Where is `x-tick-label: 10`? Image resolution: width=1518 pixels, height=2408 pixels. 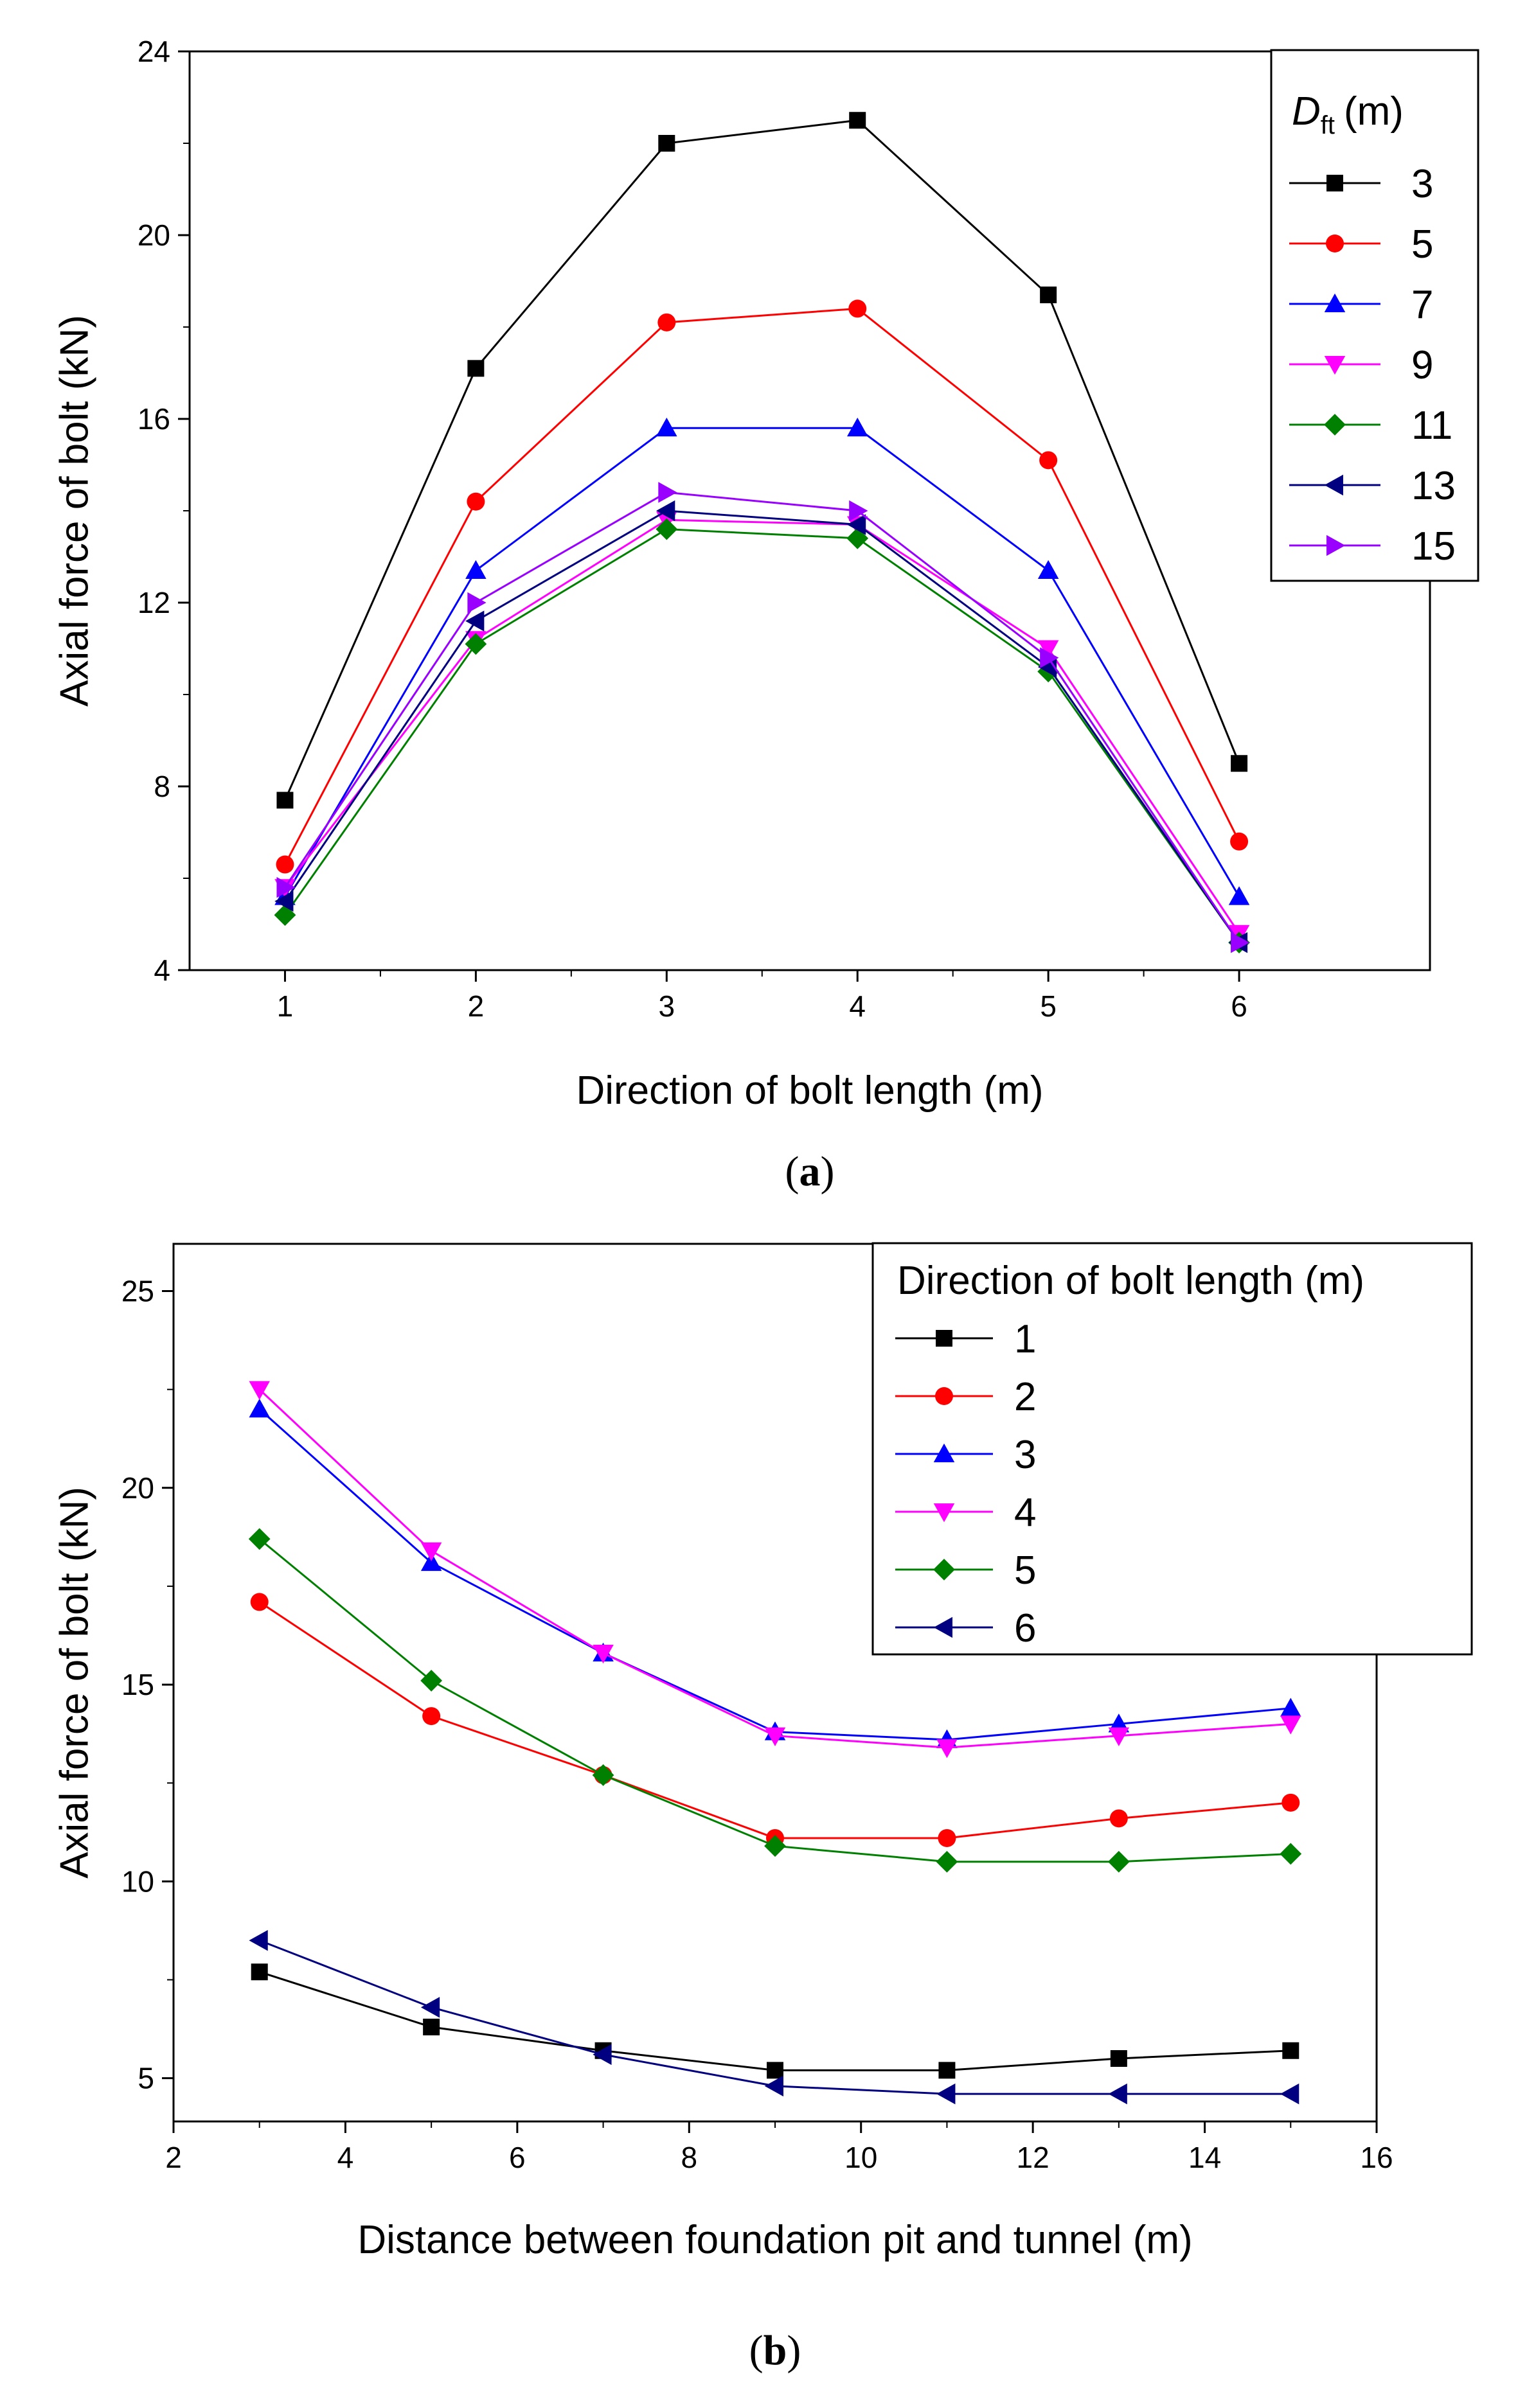 x-tick-label: 10 is located at coordinates (861, 2157).